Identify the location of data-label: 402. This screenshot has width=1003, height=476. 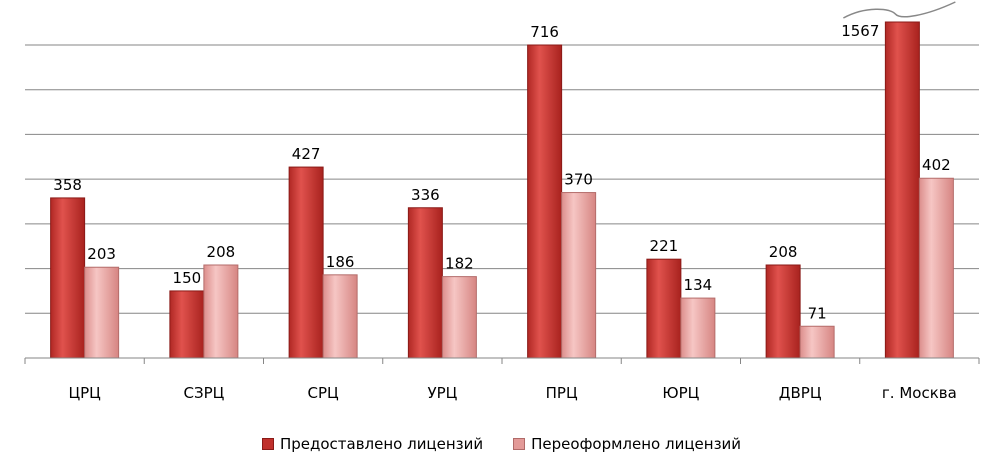
(936, 165).